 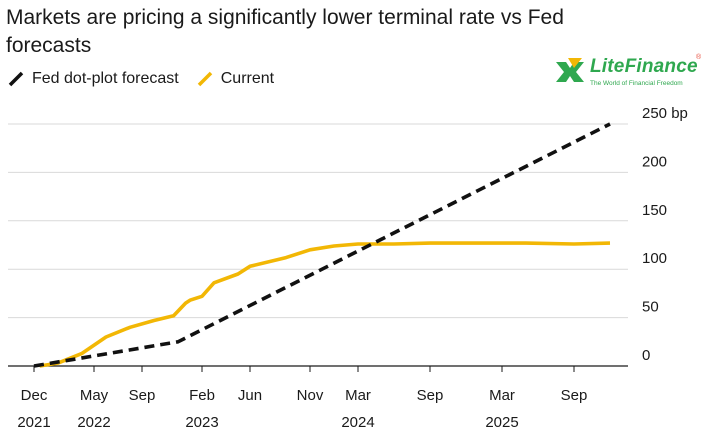 I want to click on x-tick-year-label: 2023, so click(x=201, y=422).